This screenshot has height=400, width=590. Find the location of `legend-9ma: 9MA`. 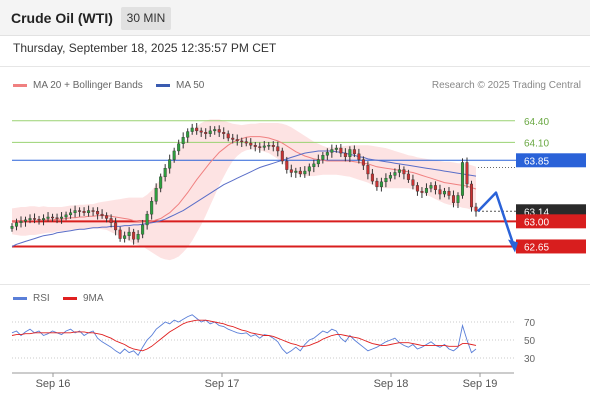

legend-9ma: 9MA is located at coordinates (83, 298).